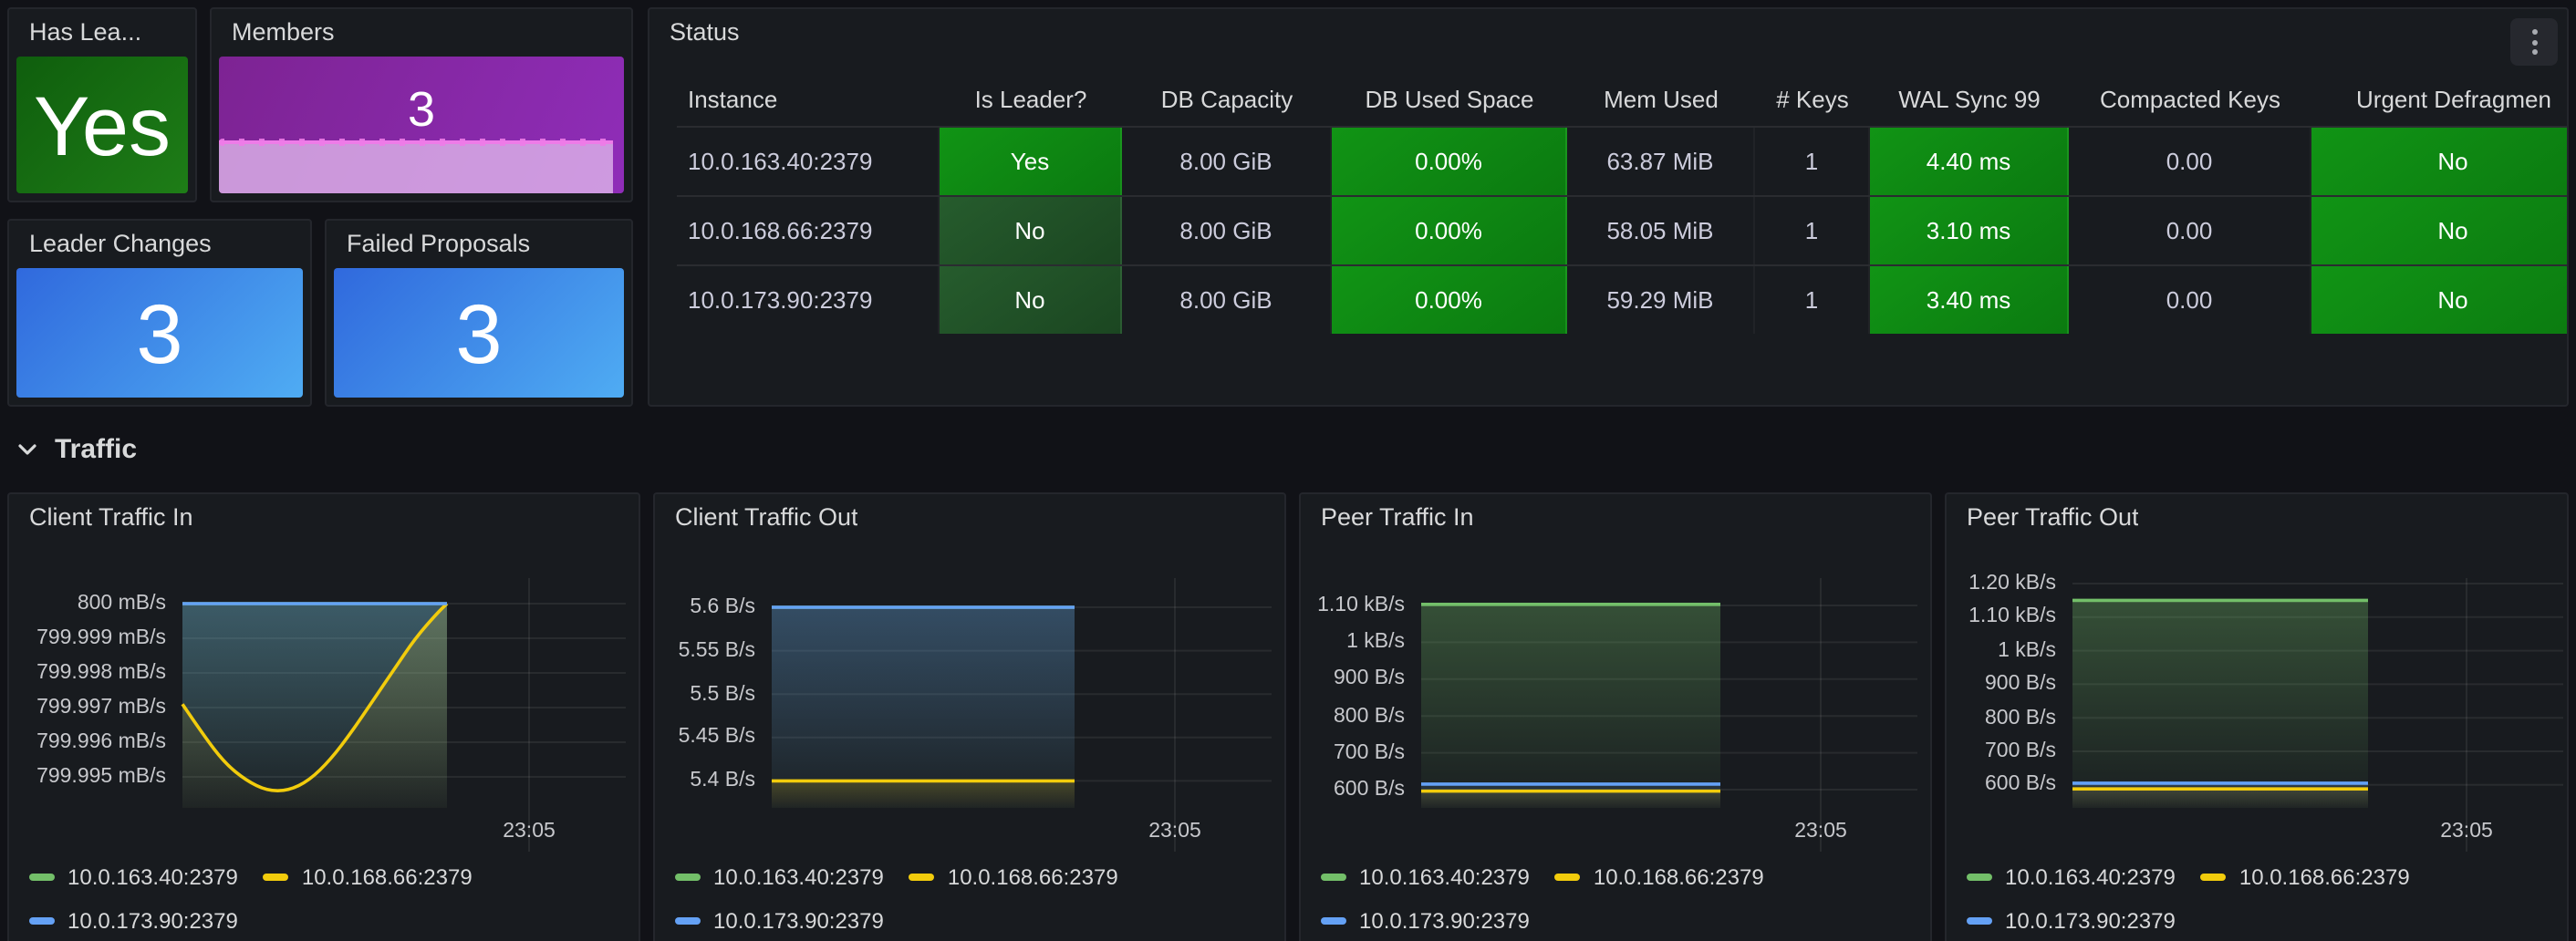  I want to click on has-leader-value: Yes, so click(102, 125).